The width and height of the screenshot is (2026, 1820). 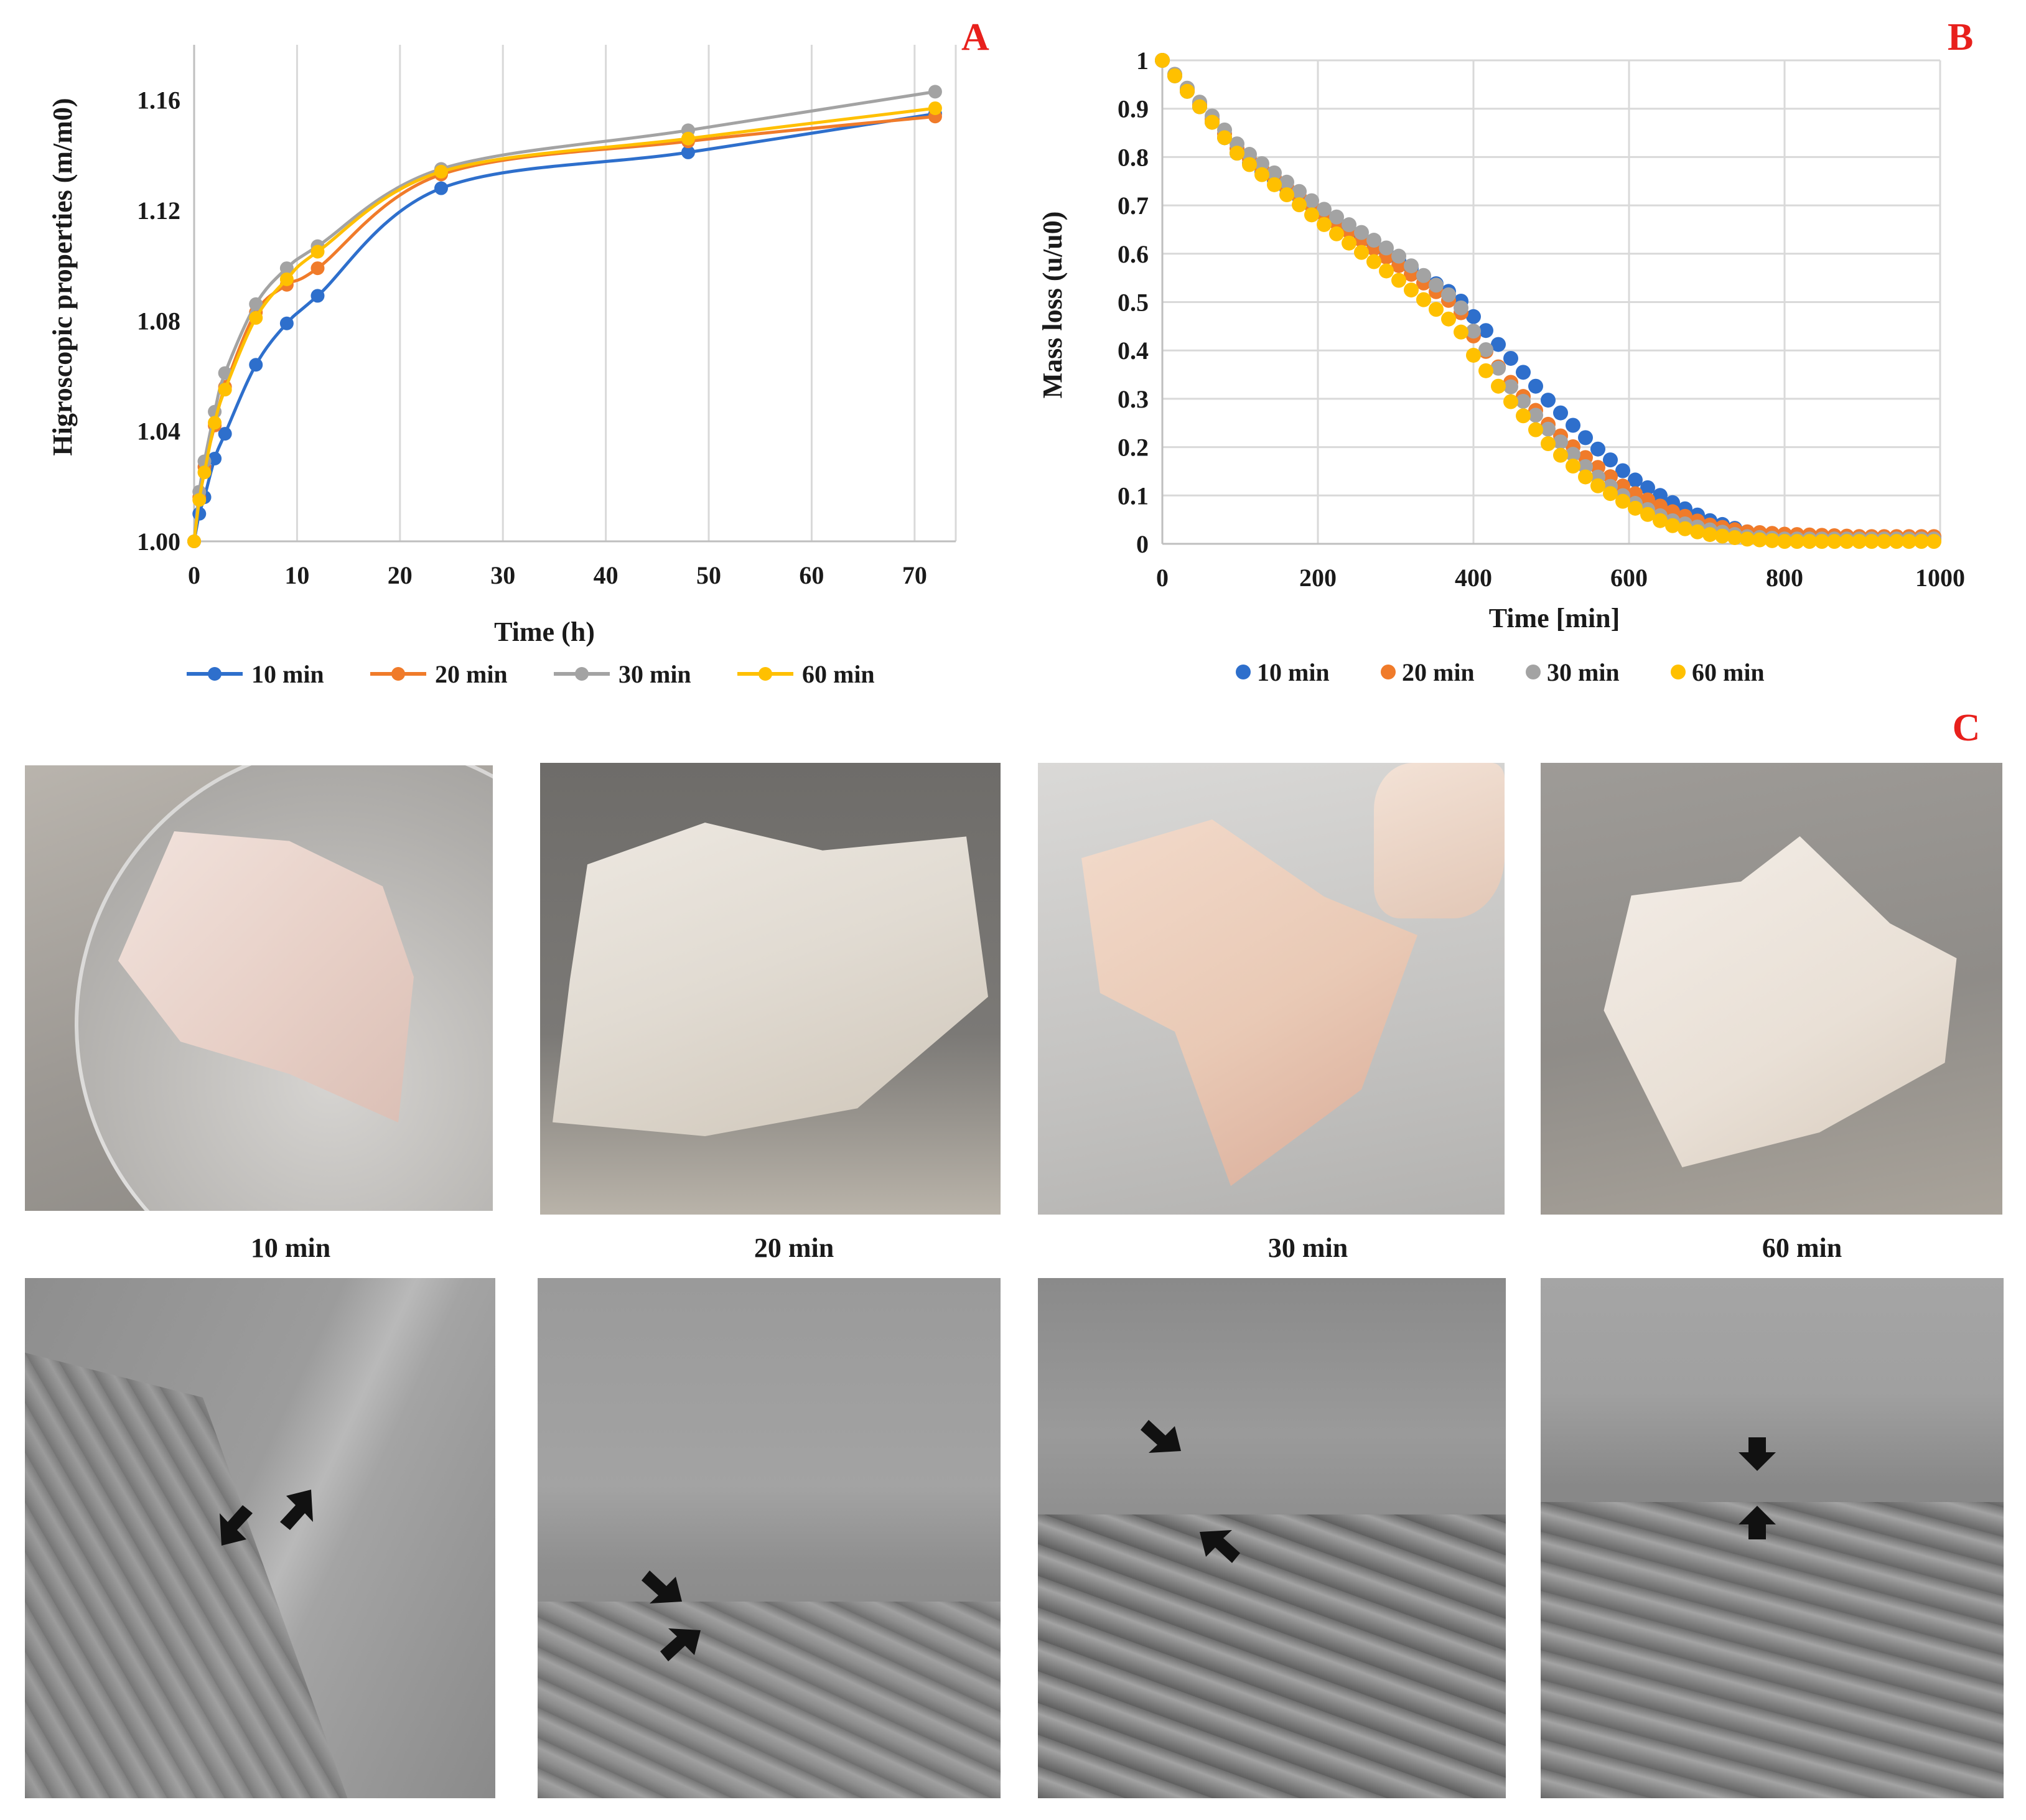 What do you see at coordinates (158, 432) in the screenshot?
I see `y-tick-label: 1.04` at bounding box center [158, 432].